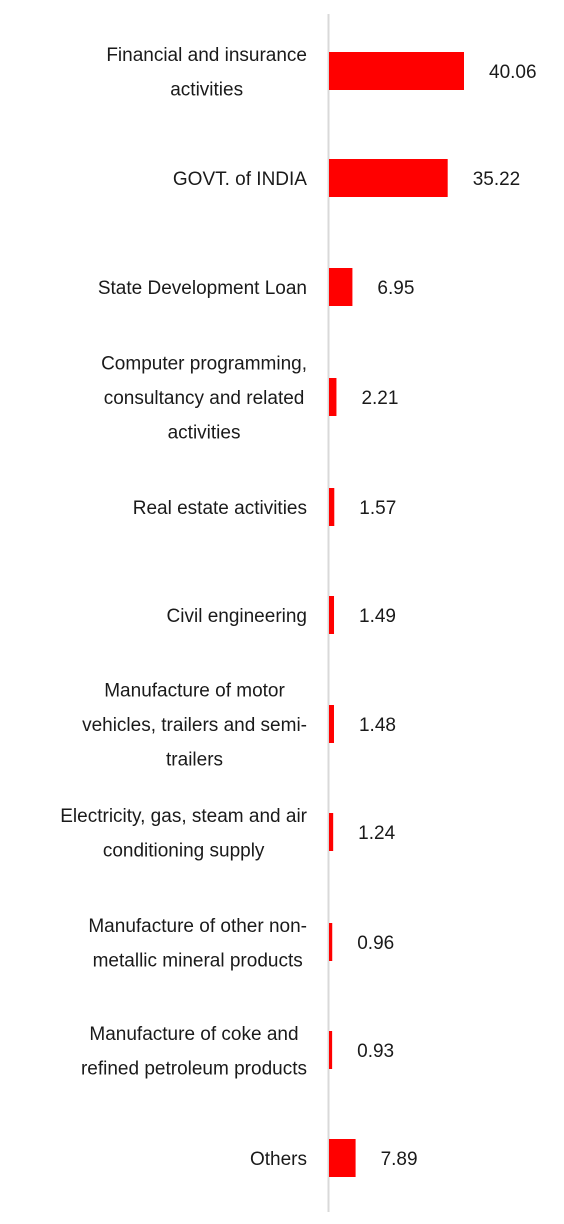 The height and width of the screenshot is (1224, 564). I want to click on category-label-line: conditioning supply, so click(184, 850).